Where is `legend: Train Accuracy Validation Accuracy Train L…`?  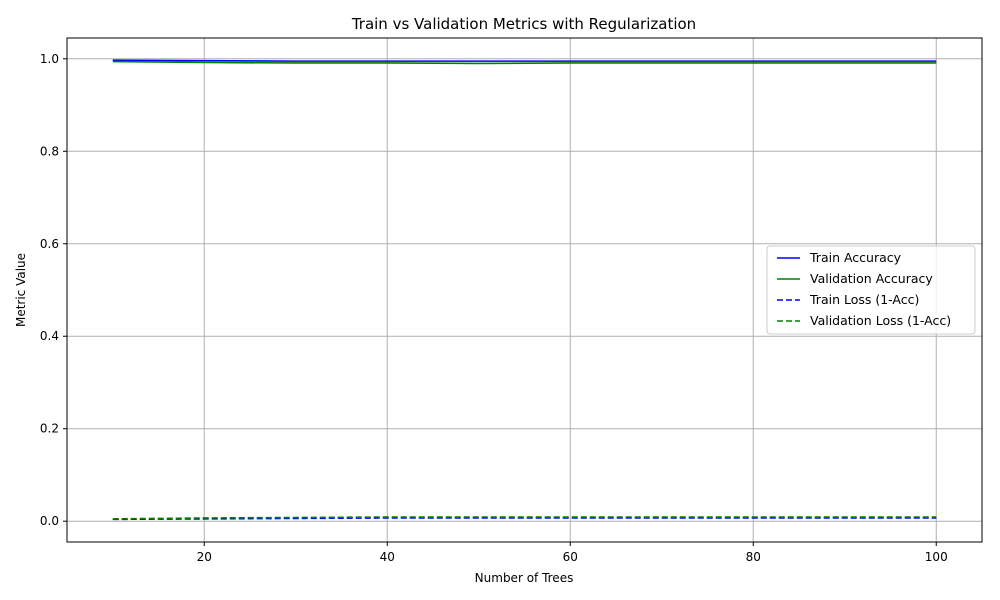
legend: Train Accuracy Validation Accuracy Train L… is located at coordinates (871, 290).